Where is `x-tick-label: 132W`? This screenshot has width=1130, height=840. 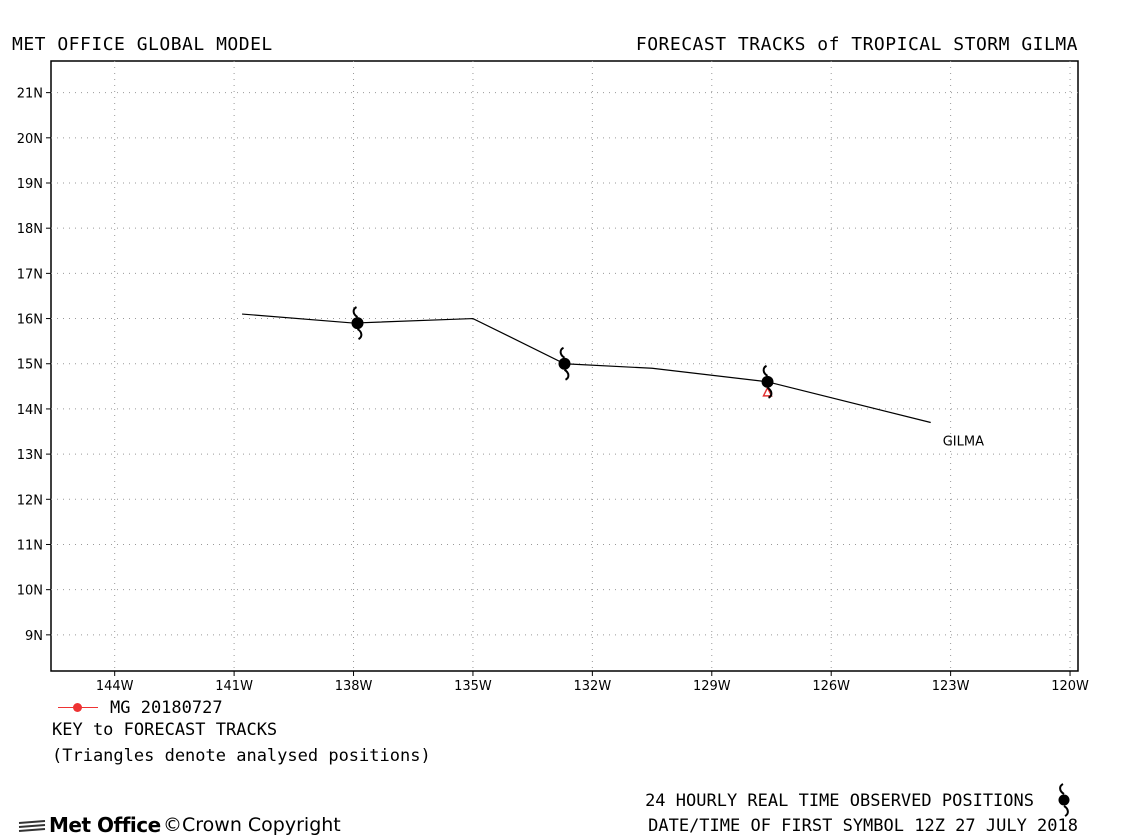
x-tick-label: 132W is located at coordinates (593, 686).